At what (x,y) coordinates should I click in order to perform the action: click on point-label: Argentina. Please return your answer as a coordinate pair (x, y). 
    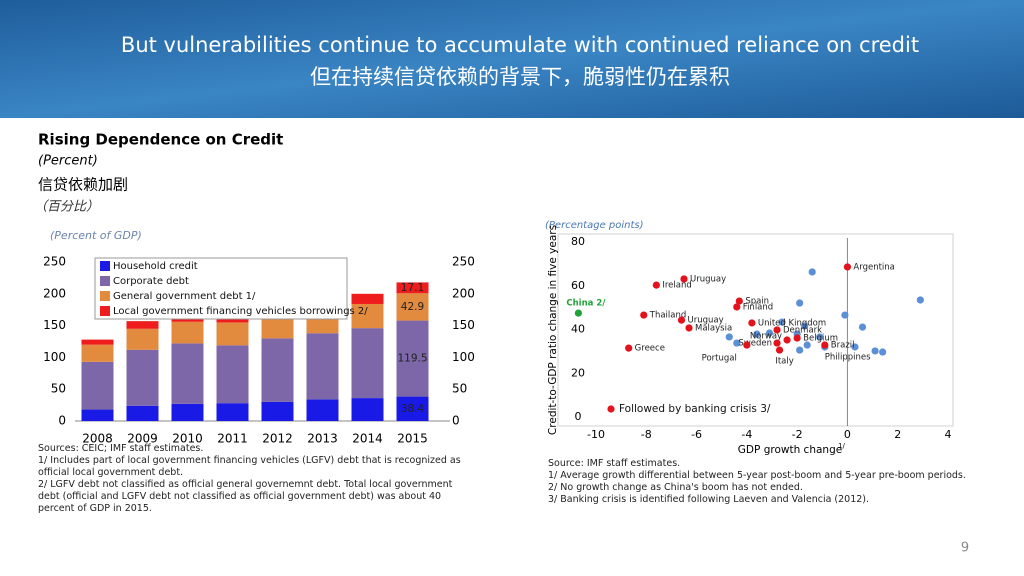
    Looking at the image, I should click on (873, 267).